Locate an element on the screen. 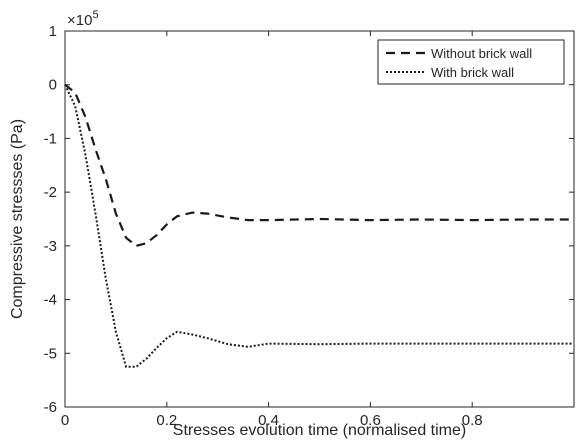 This screenshot has height=441, width=576. y-tick-label: -2 is located at coordinates (50, 192).